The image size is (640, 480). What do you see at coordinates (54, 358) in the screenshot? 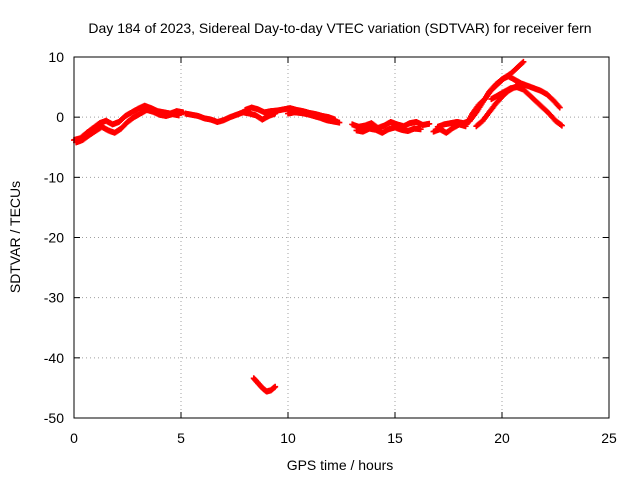
I see `y-tick-label: -40` at bounding box center [54, 358].